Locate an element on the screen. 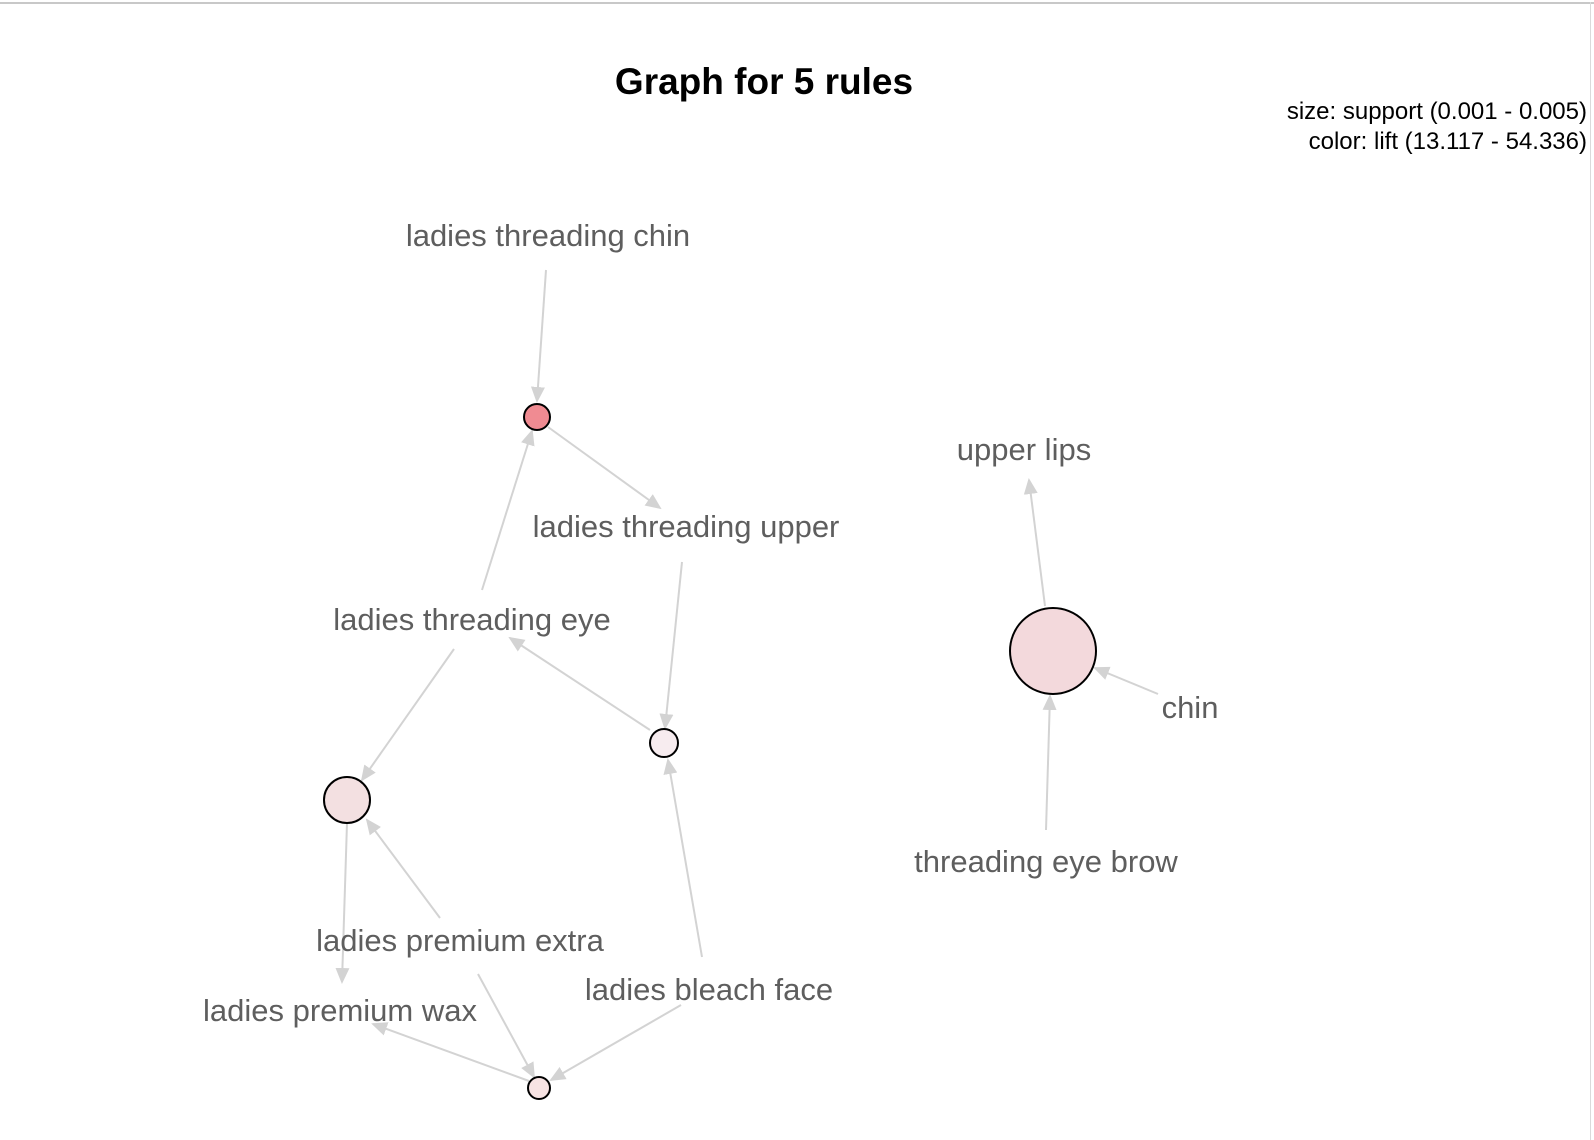 Image resolution: width=1594 pixels, height=1140 pixels. legend-size: size: support (0.001 - 0.005) is located at coordinates (1437, 111).